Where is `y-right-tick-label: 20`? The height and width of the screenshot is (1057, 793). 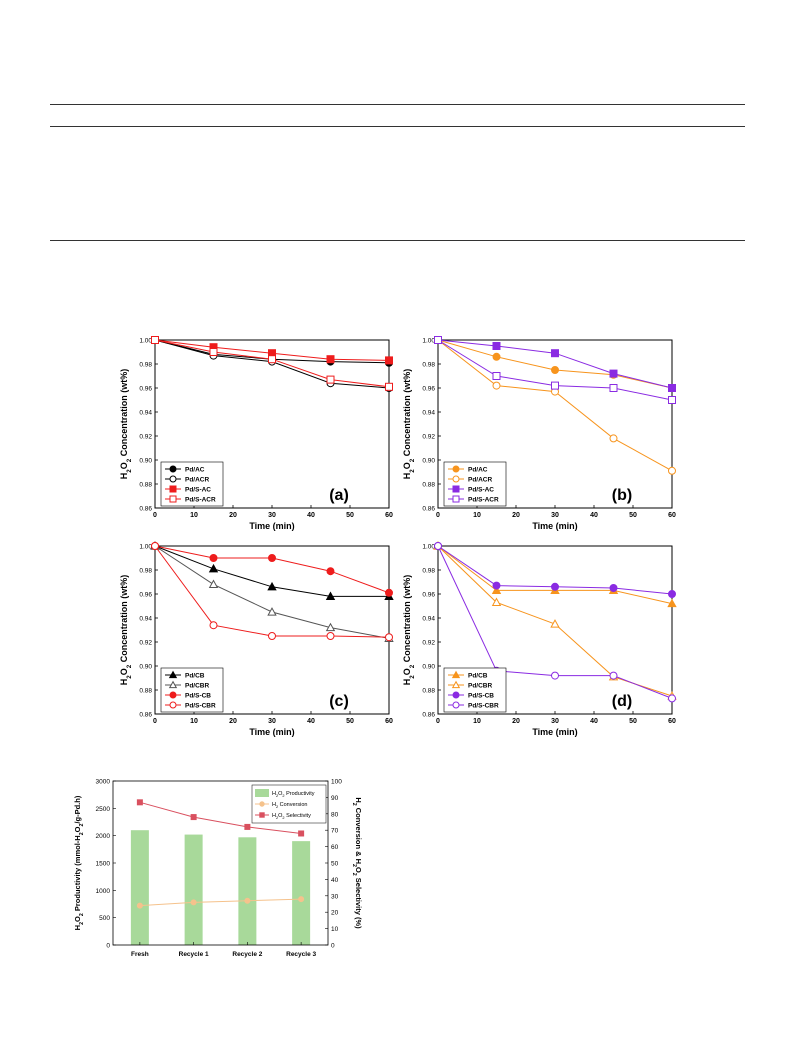
y-right-tick-label: 20 is located at coordinates (335, 913).